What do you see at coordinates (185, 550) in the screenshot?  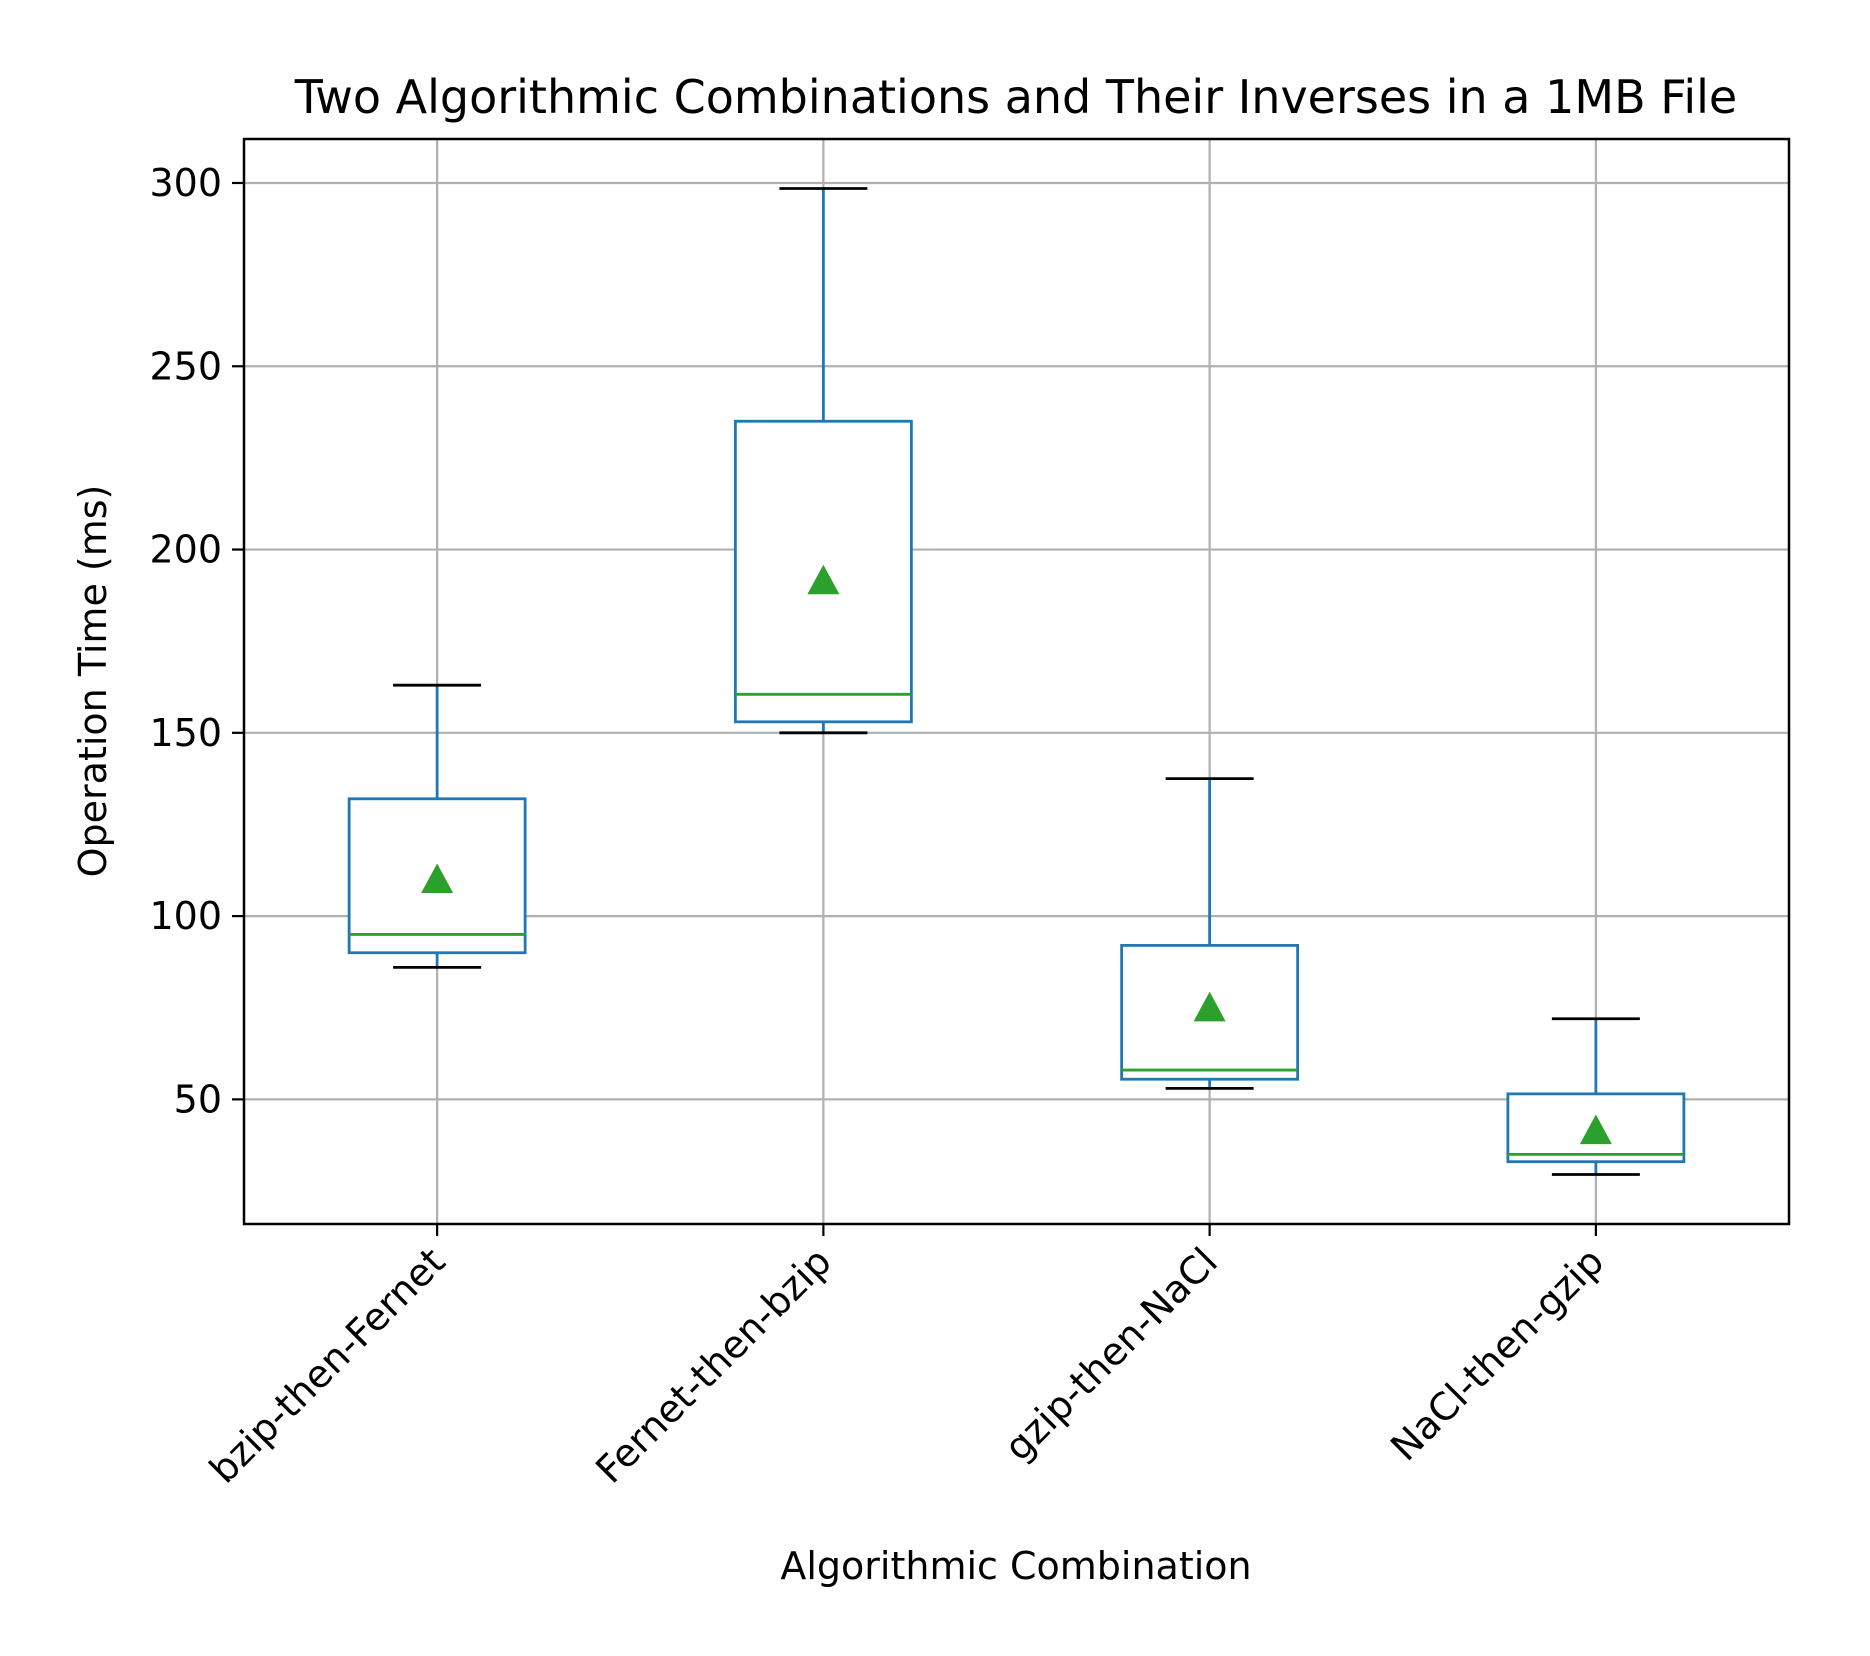 I see `y-tick-label: 200` at bounding box center [185, 550].